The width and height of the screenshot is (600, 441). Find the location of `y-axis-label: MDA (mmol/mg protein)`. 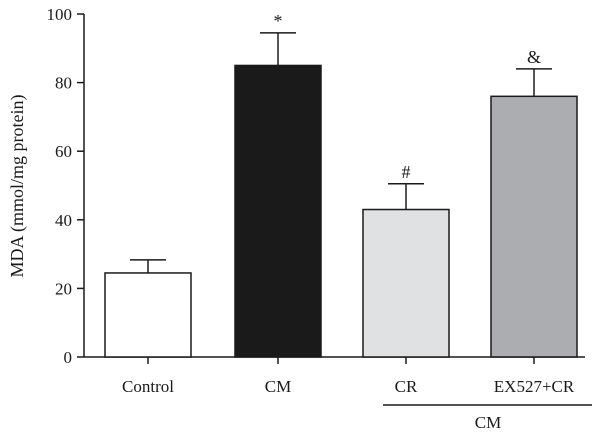

y-axis-label: MDA (mmol/mg protein) is located at coordinates (17, 186).